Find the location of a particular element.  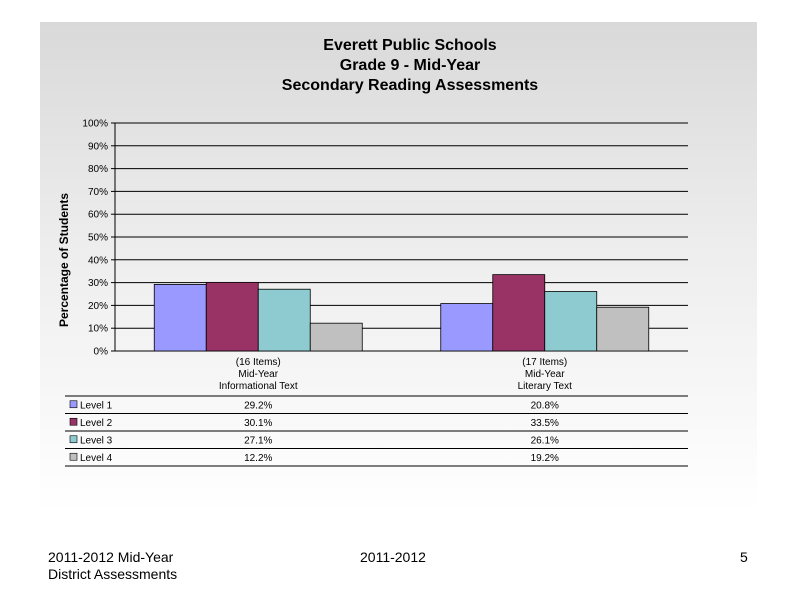

y-tick-labels: 0% 10% 20% 30% 40% 50% 60% 70% 80% 90% 100% is located at coordinates (95, 238).